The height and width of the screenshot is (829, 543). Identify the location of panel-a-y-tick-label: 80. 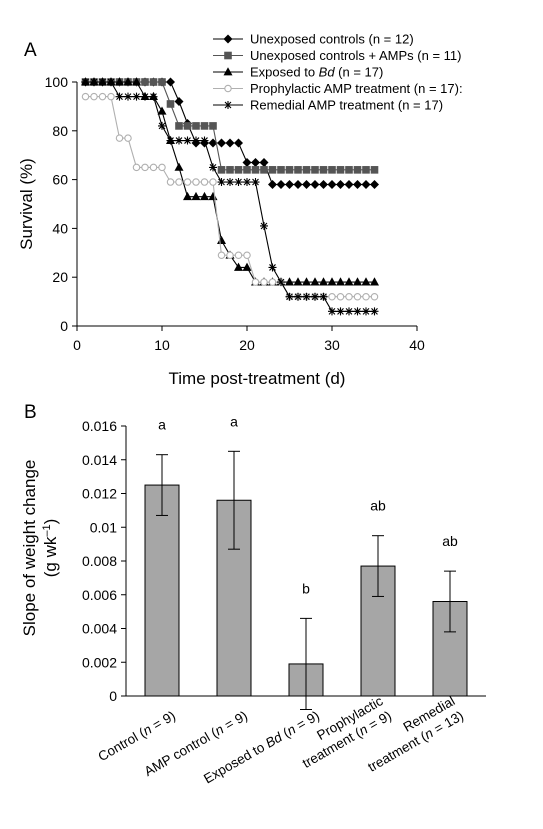
(60, 131).